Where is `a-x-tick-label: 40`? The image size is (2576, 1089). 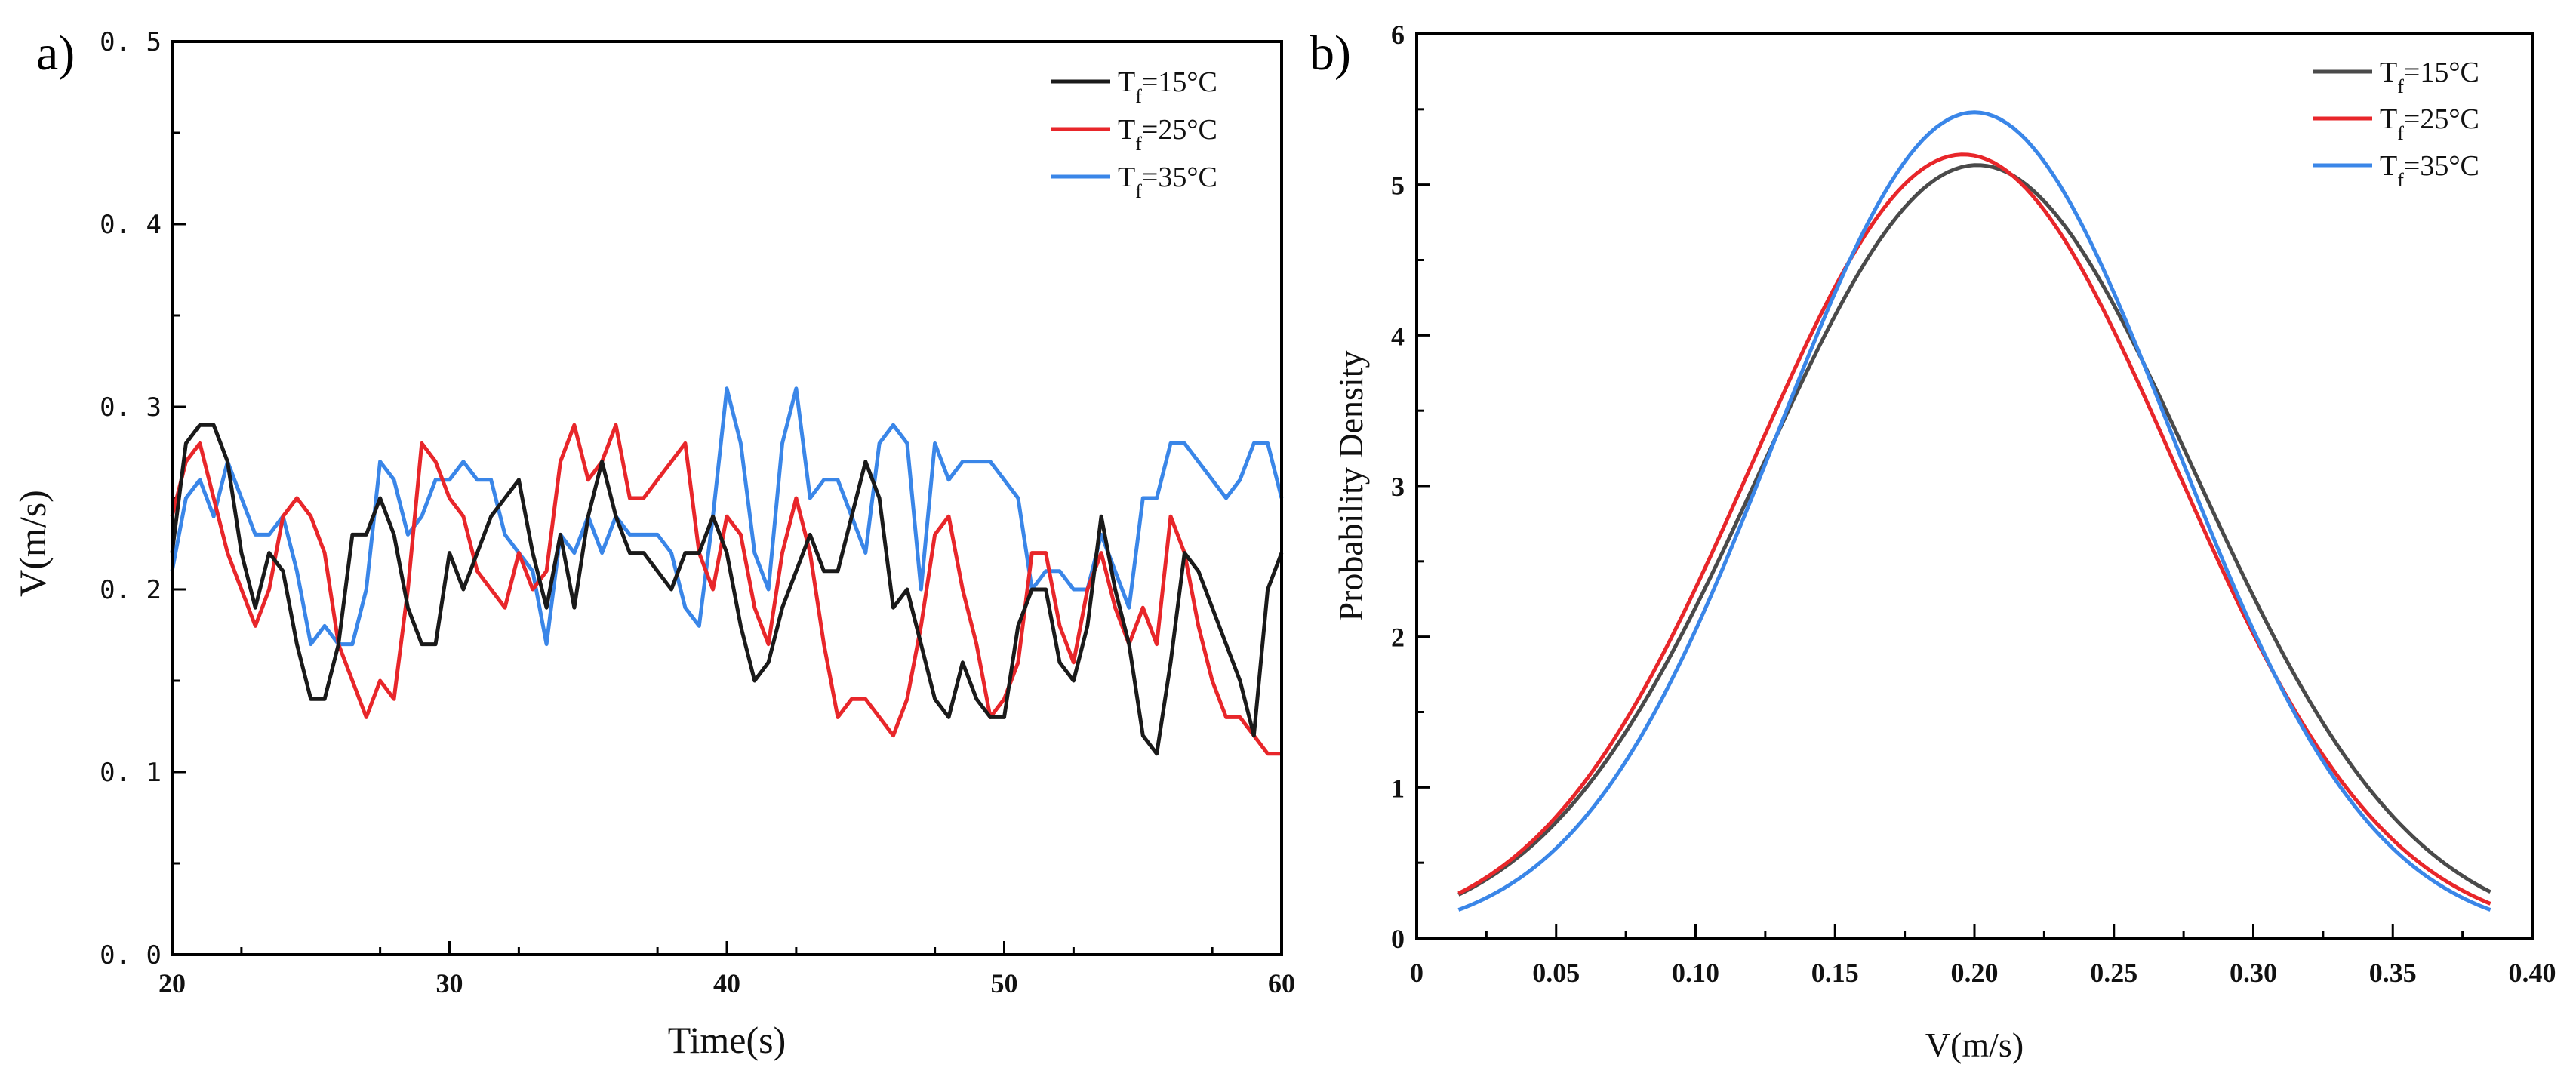 a-x-tick-label: 40 is located at coordinates (726, 983).